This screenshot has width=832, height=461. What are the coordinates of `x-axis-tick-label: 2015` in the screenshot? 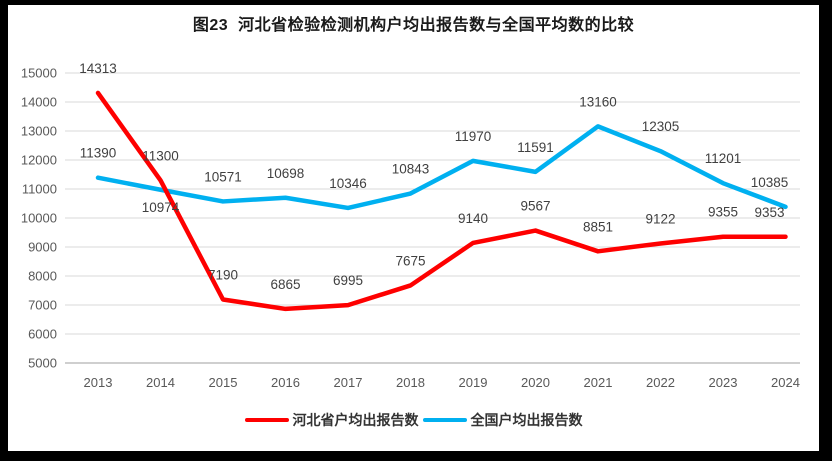 It's located at (223, 382).